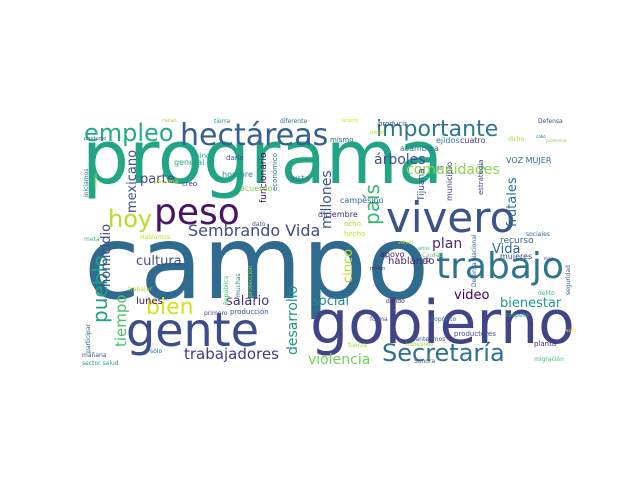 This screenshot has width=640, height=480. I want to click on word: mañana, so click(94, 355).